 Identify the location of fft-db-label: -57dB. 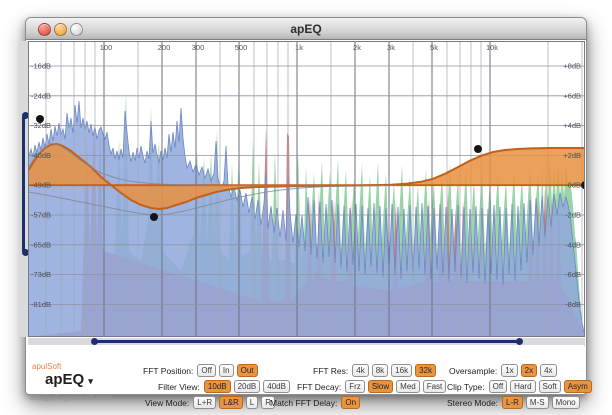
(41, 215).